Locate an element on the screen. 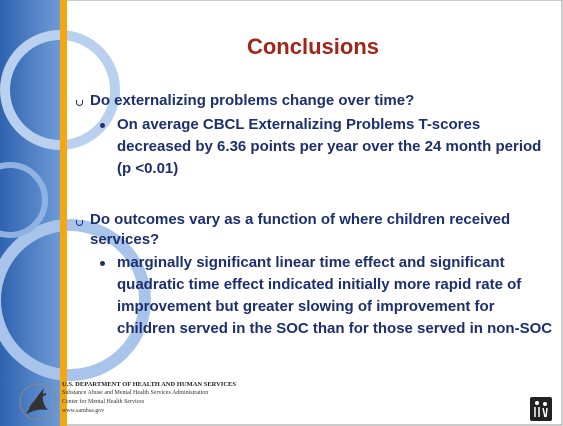 The image size is (563, 426). slide-title: Conclusions is located at coordinates (312, 46).